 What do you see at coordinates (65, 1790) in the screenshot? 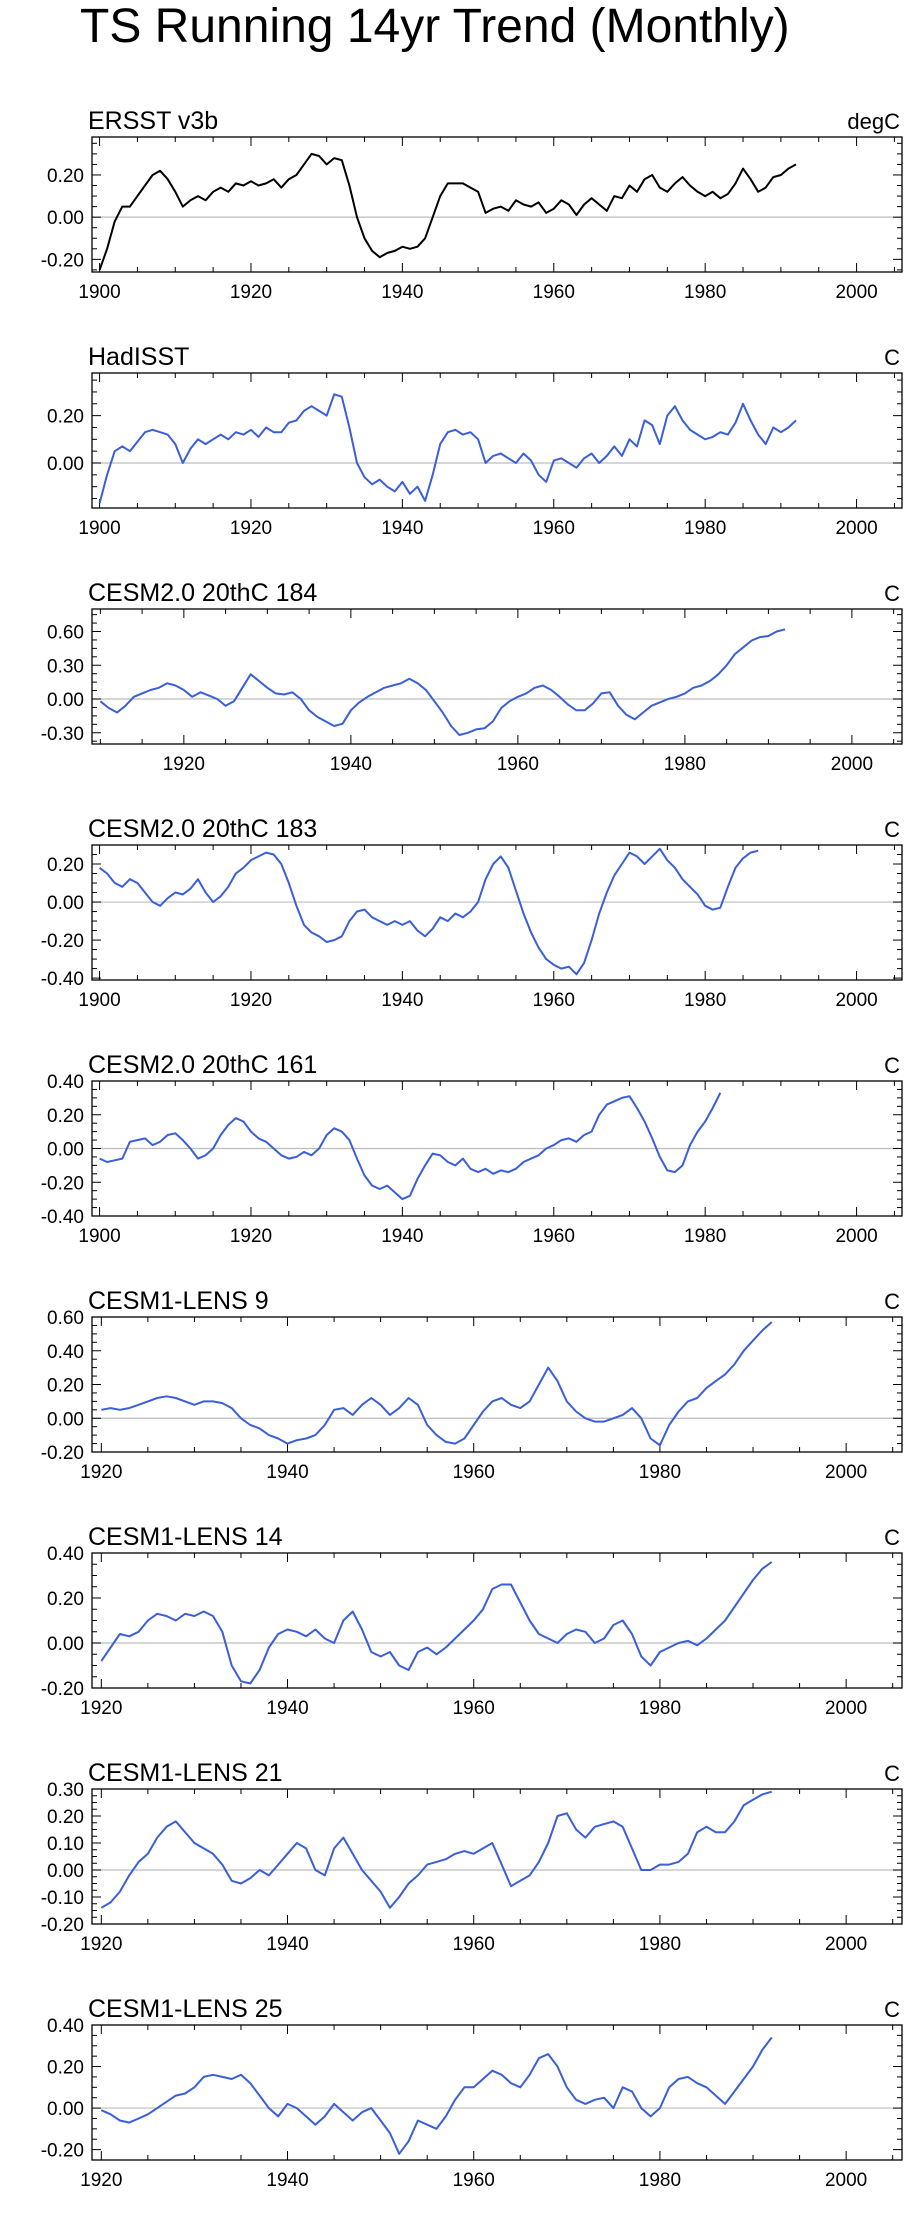
I see `y-tick-label: 0.30` at bounding box center [65, 1790].